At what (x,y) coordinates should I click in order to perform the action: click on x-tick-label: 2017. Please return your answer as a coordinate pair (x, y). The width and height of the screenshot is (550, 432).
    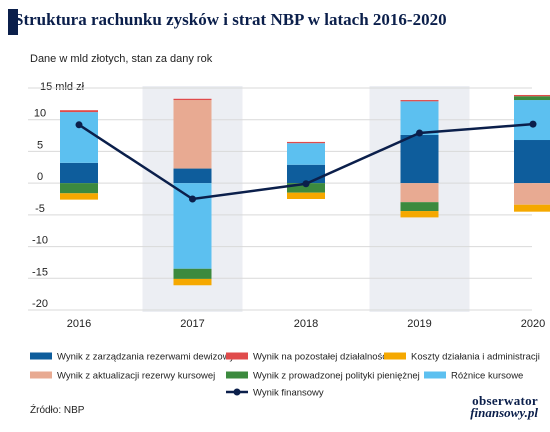
    Looking at the image, I should click on (192, 324).